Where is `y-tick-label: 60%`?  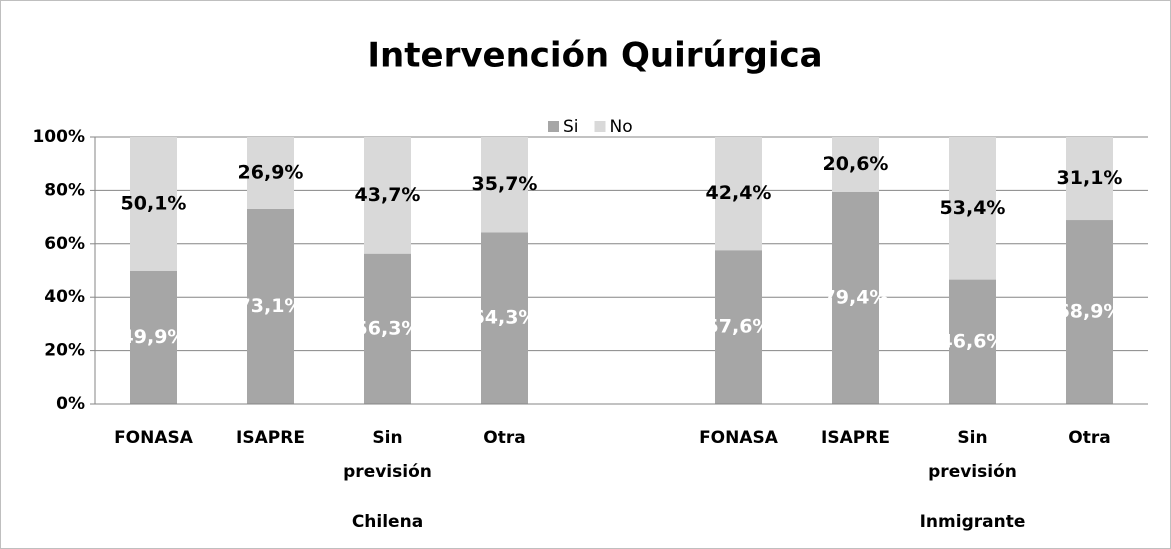
y-tick-label: 60% is located at coordinates (64, 244).